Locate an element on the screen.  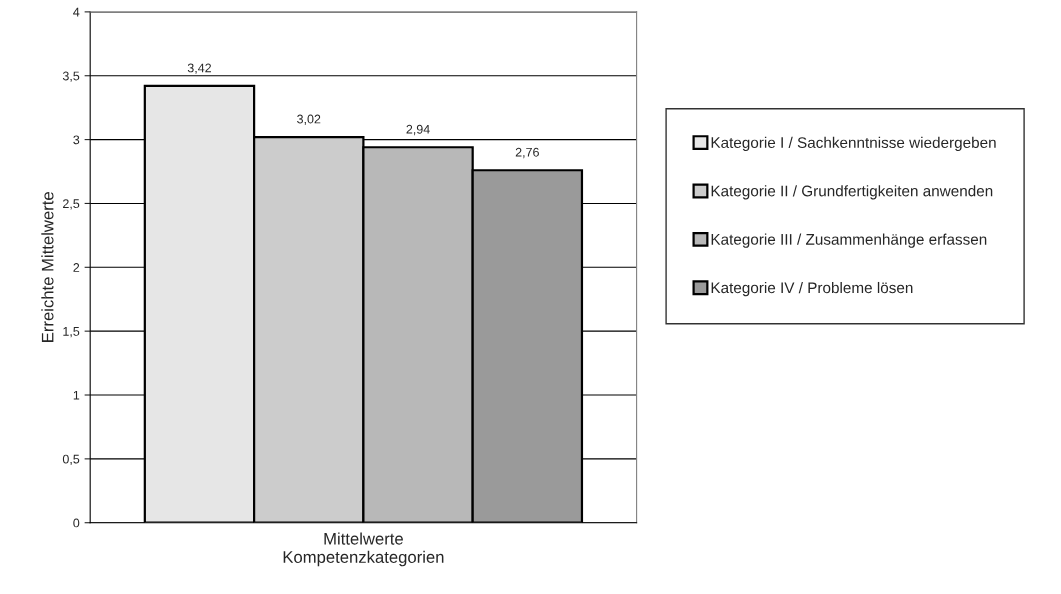
y-tick-label: 2 is located at coordinates (76, 267).